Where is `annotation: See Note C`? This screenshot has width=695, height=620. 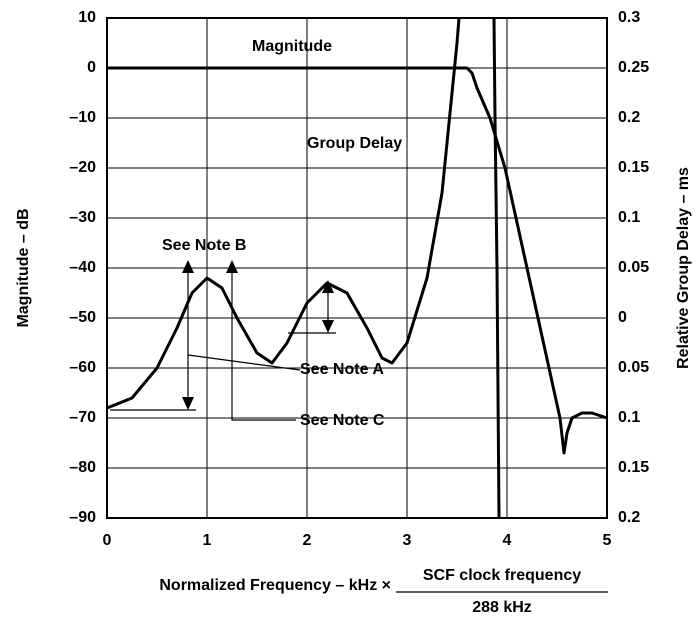
annotation: See Note C is located at coordinates (342, 420).